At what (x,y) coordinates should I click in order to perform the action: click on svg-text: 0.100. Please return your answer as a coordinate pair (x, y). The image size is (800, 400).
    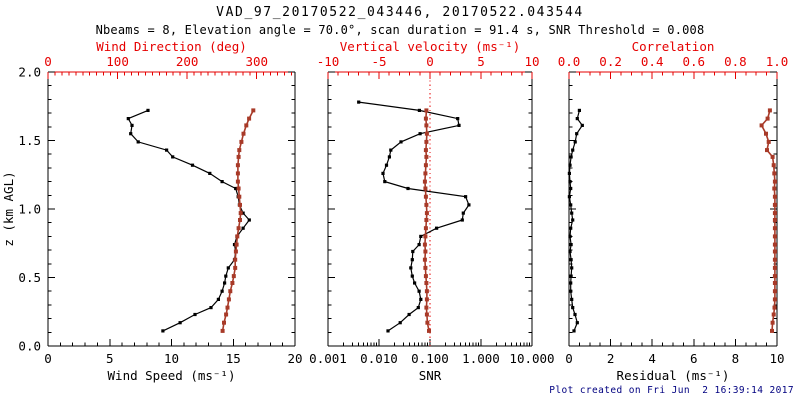
    Looking at the image, I should click on (430, 358).